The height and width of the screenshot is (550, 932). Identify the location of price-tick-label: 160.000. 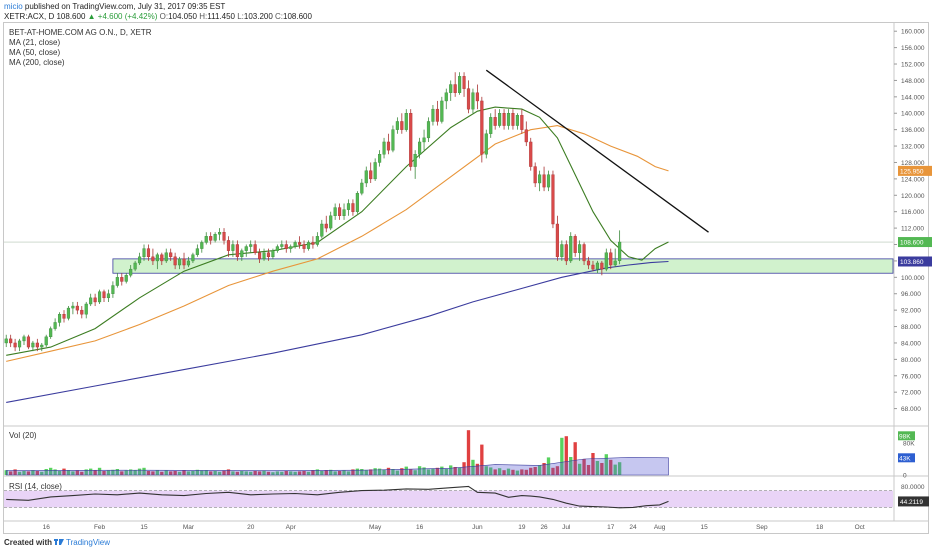
(913, 32).